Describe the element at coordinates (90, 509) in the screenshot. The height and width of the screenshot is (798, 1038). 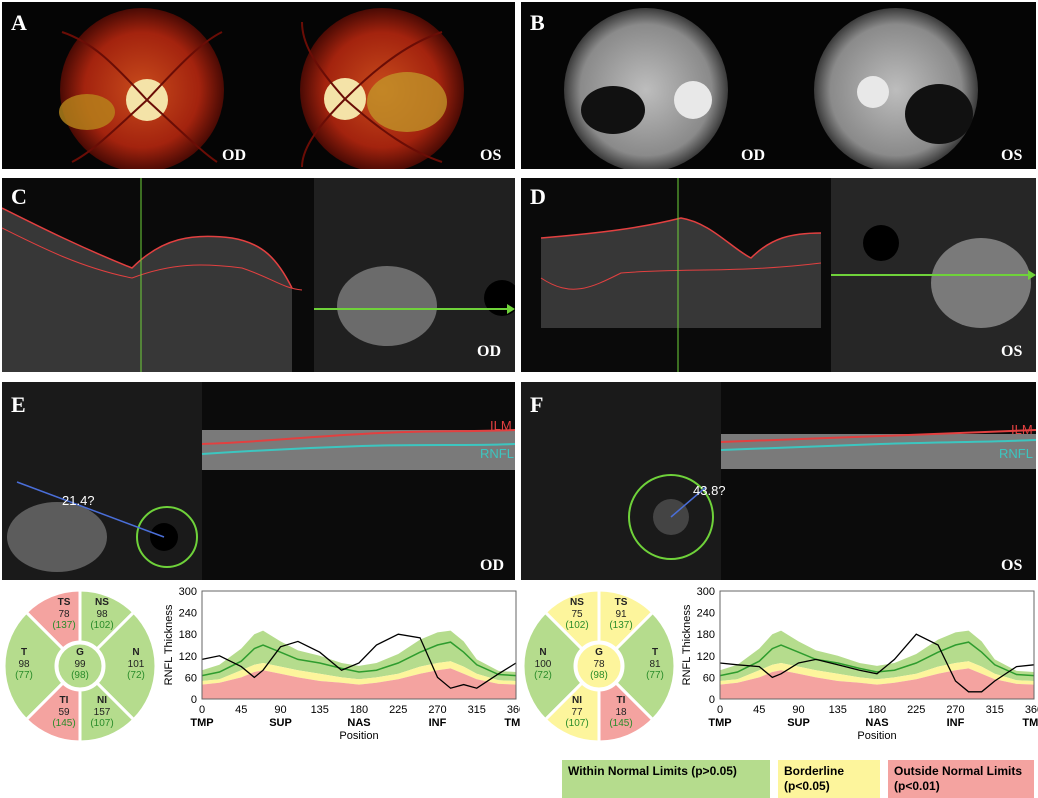
I see `angle-line-od` at that location.